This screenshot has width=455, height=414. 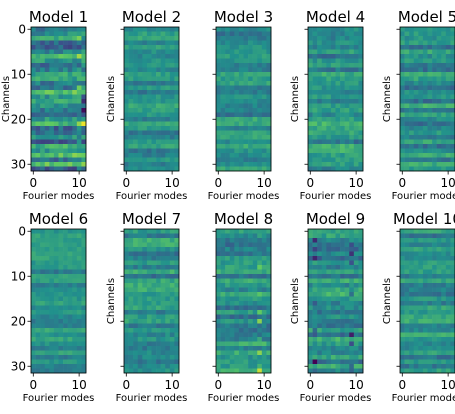 What do you see at coordinates (18, 164) in the screenshot?
I see `y-tick-label: 30` at bounding box center [18, 164].